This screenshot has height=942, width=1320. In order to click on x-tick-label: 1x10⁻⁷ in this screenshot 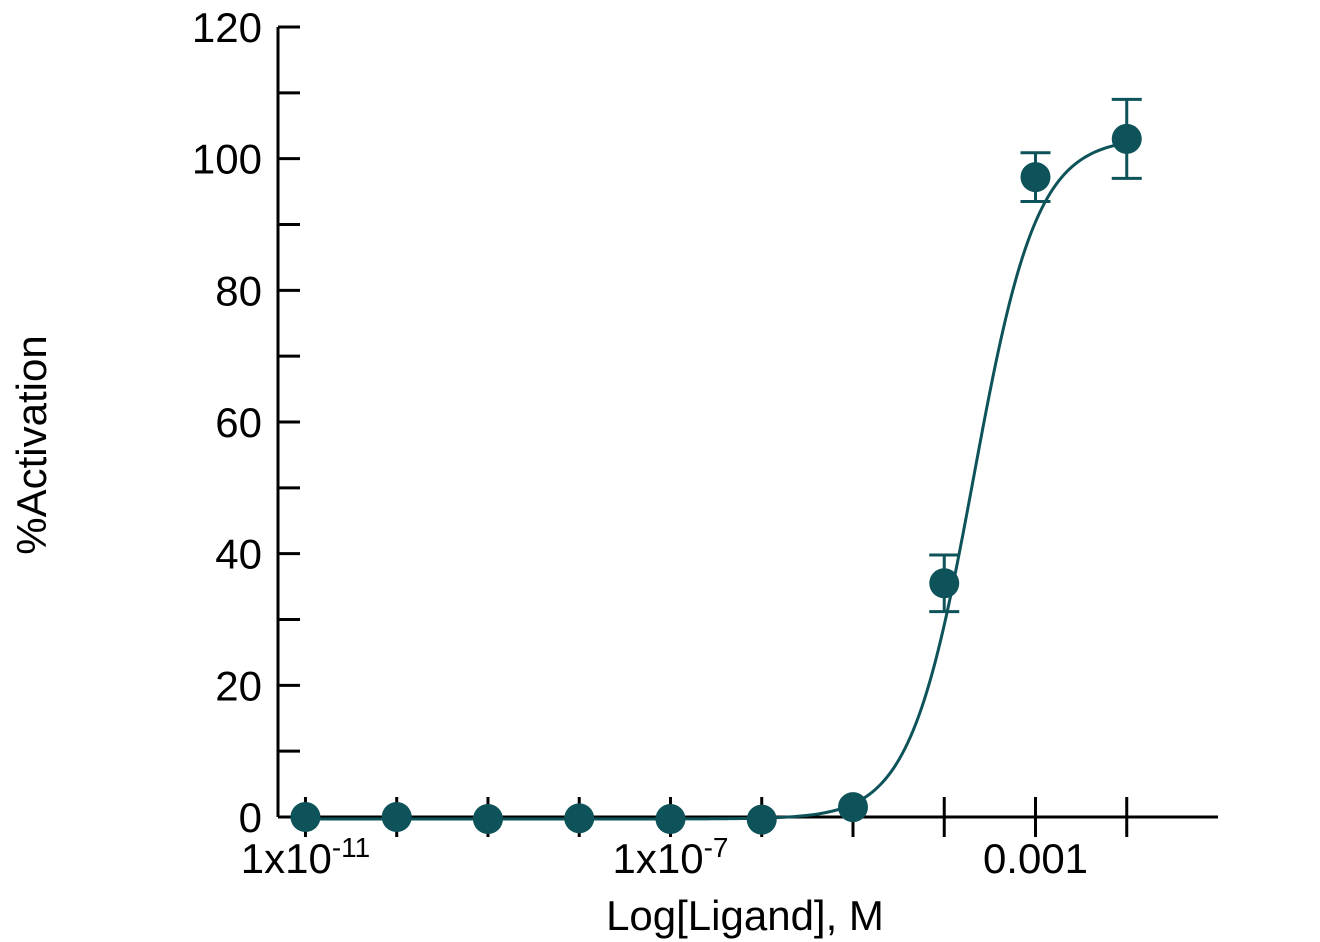, I will do `click(670, 857)`.